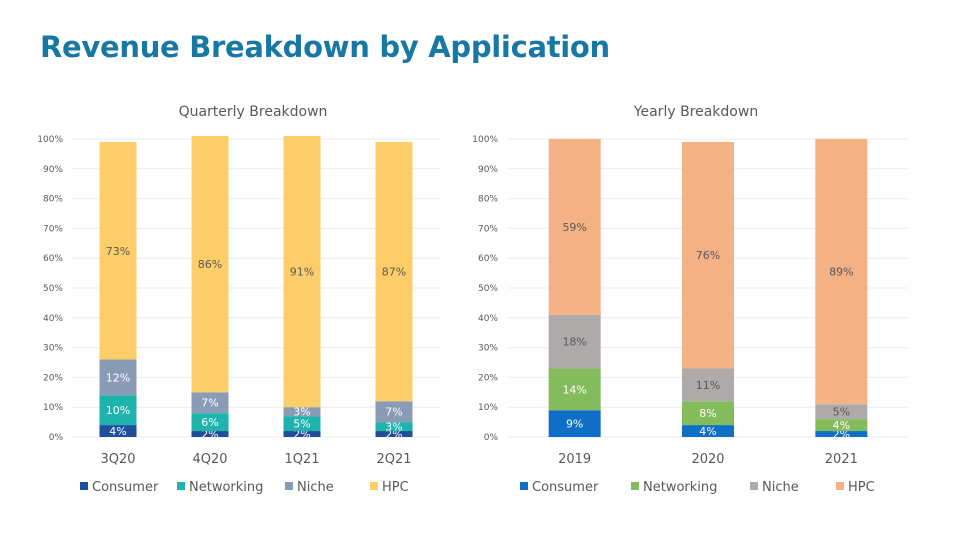 The image size is (960, 540). What do you see at coordinates (117, 459) in the screenshot?
I see `x-tick-label: 3Q20` at bounding box center [117, 459].